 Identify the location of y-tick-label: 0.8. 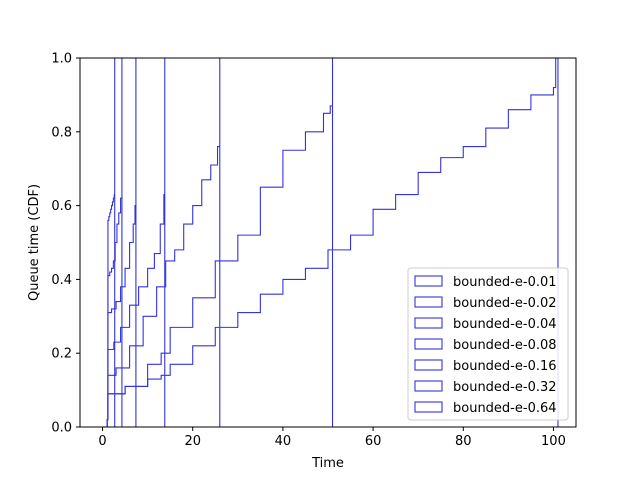
(61, 132).